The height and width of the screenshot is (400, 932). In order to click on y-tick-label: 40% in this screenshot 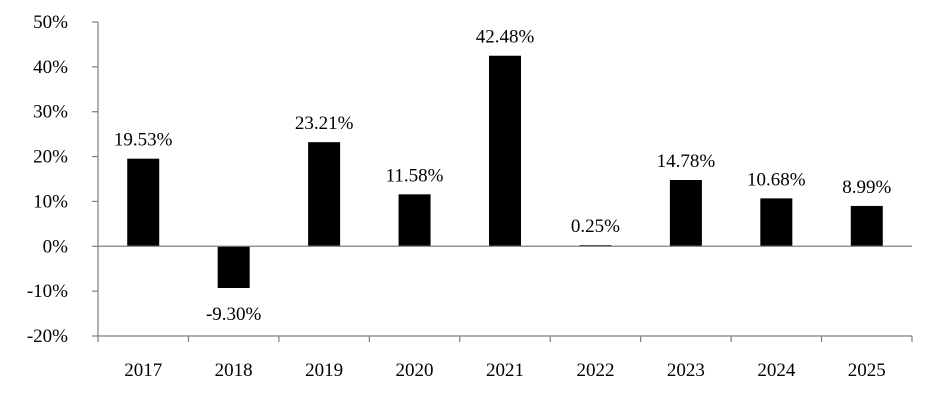, I will do `click(50, 67)`.